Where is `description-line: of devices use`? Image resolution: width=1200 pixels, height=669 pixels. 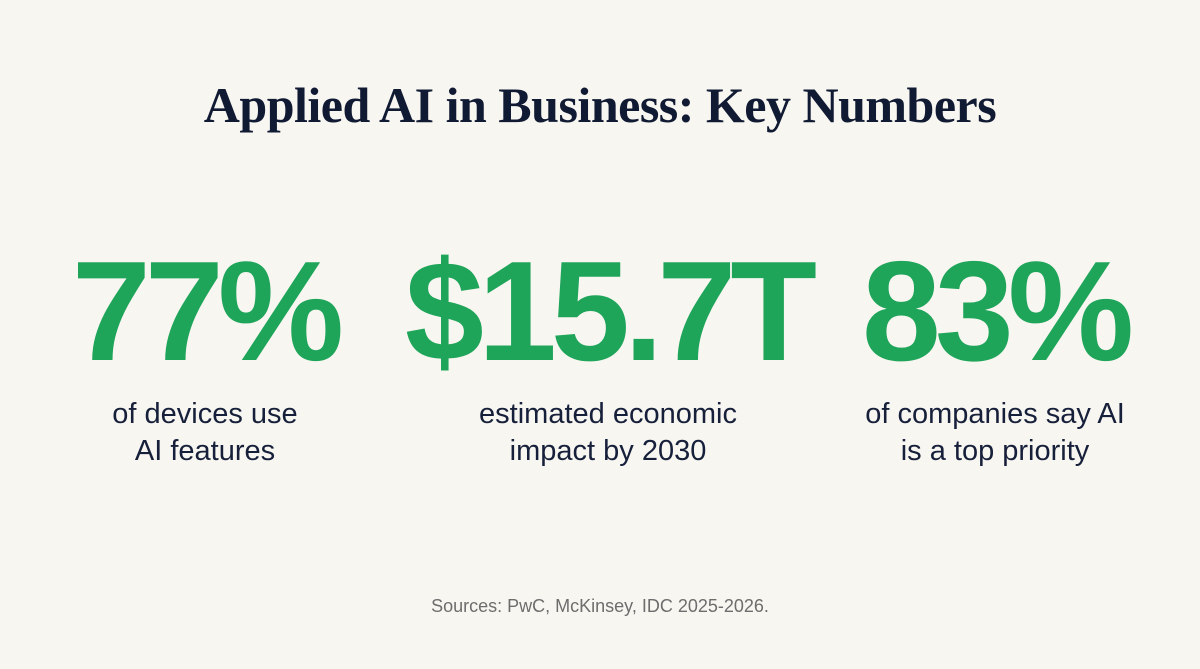 description-line: of devices use is located at coordinates (205, 414).